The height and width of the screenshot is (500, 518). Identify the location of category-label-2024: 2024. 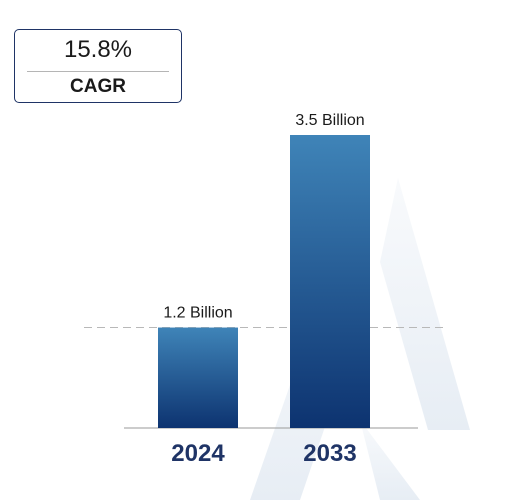
(198, 453).